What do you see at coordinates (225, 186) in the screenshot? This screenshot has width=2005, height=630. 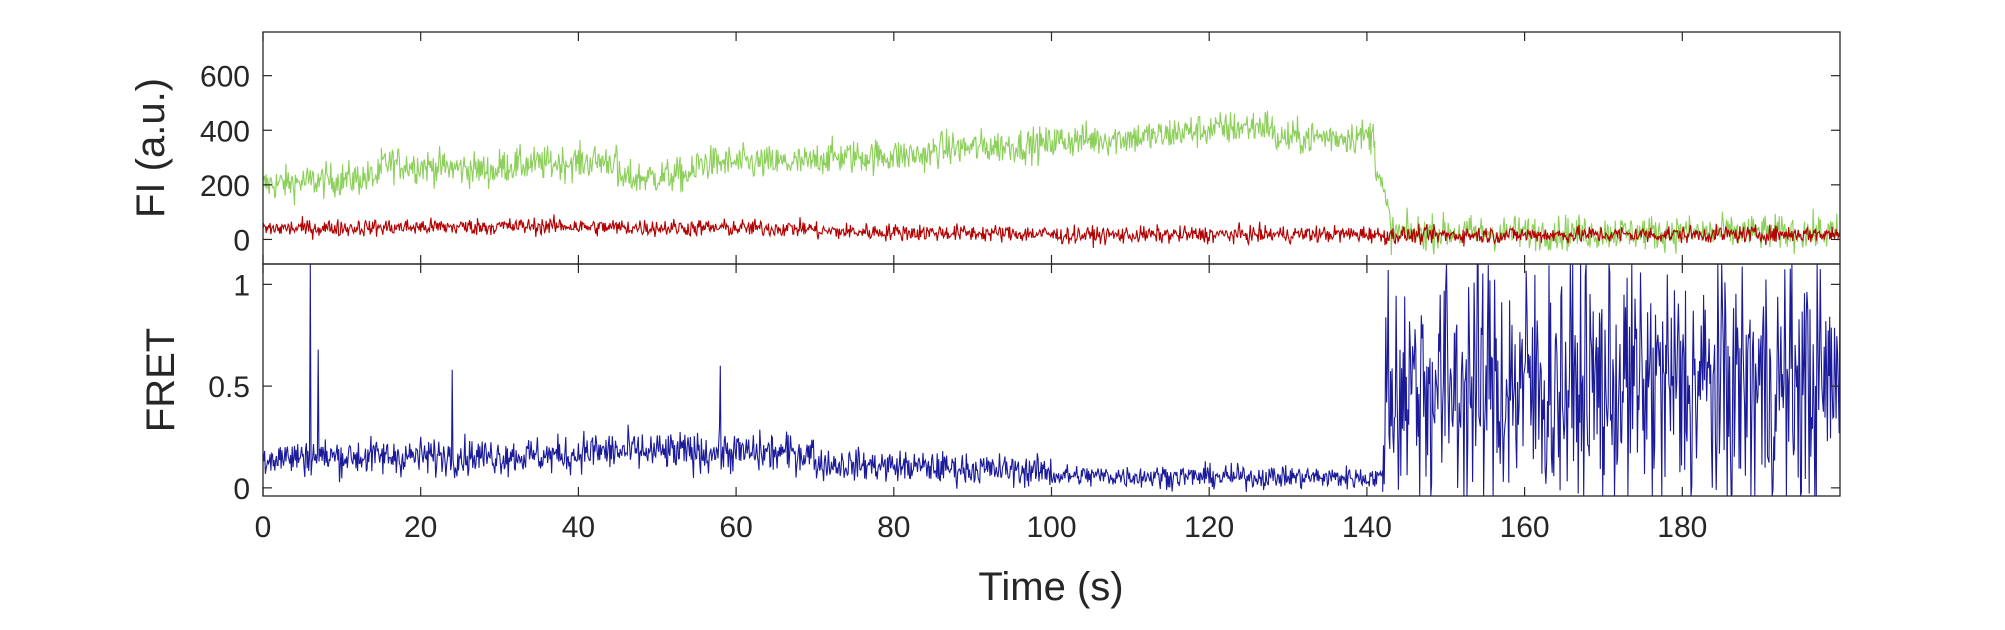 I see `intensity-y-tick-label: 200` at bounding box center [225, 186].